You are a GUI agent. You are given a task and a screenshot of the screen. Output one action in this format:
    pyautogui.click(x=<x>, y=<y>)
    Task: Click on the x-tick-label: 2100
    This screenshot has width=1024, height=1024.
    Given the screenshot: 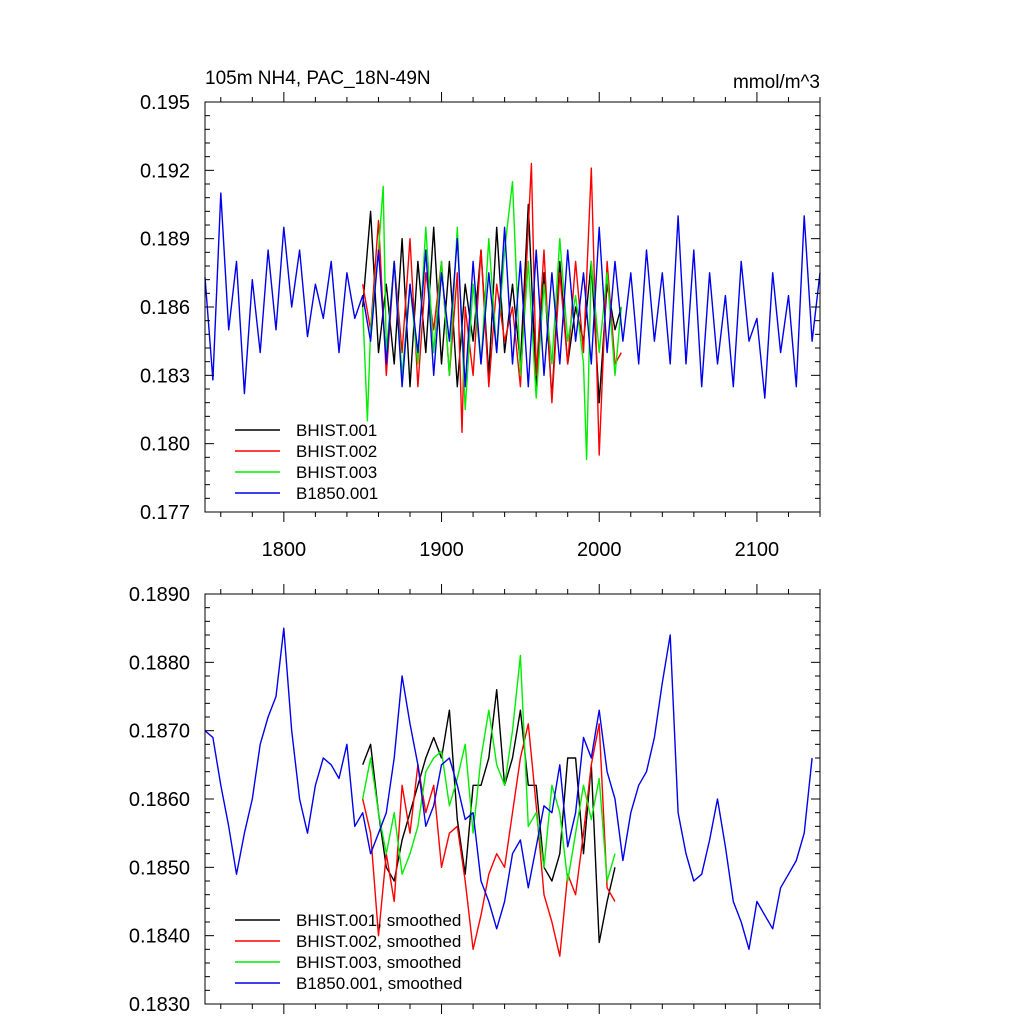 What is the action you would take?
    pyautogui.click(x=757, y=550)
    